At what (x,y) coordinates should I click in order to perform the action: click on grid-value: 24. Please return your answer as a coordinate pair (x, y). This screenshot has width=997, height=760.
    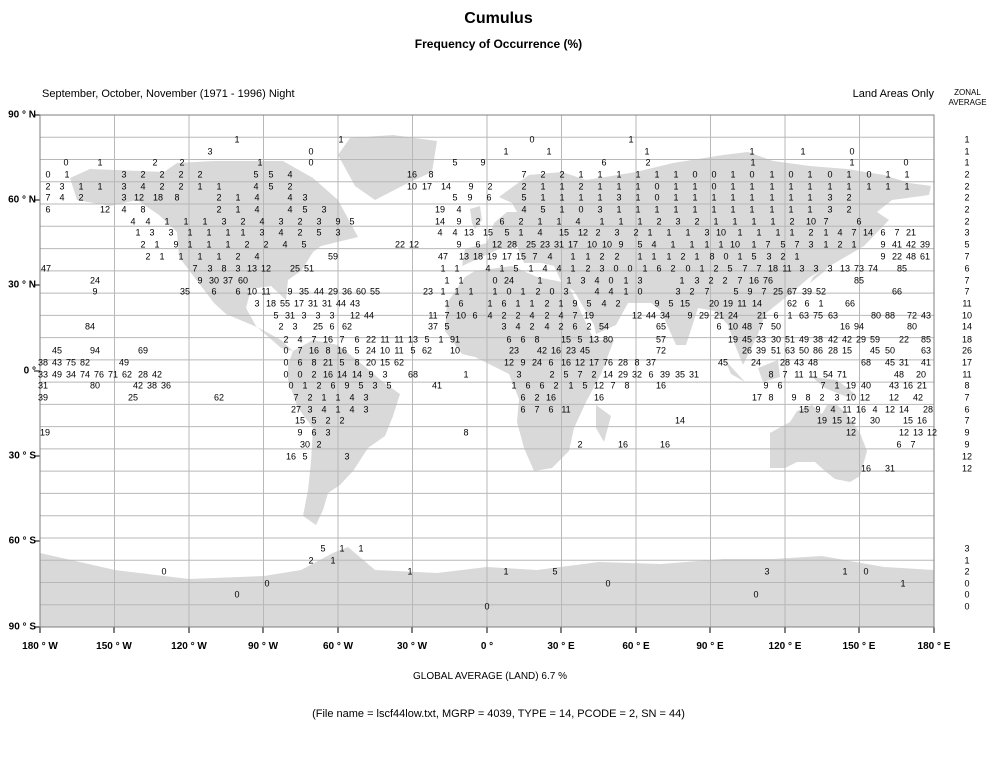
    Looking at the image, I should click on (733, 315).